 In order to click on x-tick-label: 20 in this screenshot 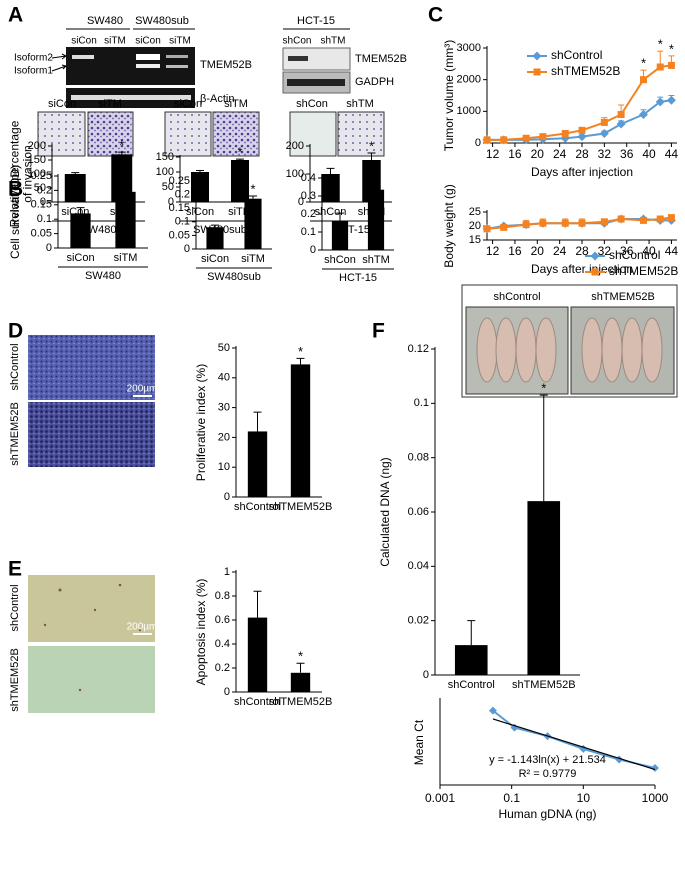, I will do `click(538, 154)`.